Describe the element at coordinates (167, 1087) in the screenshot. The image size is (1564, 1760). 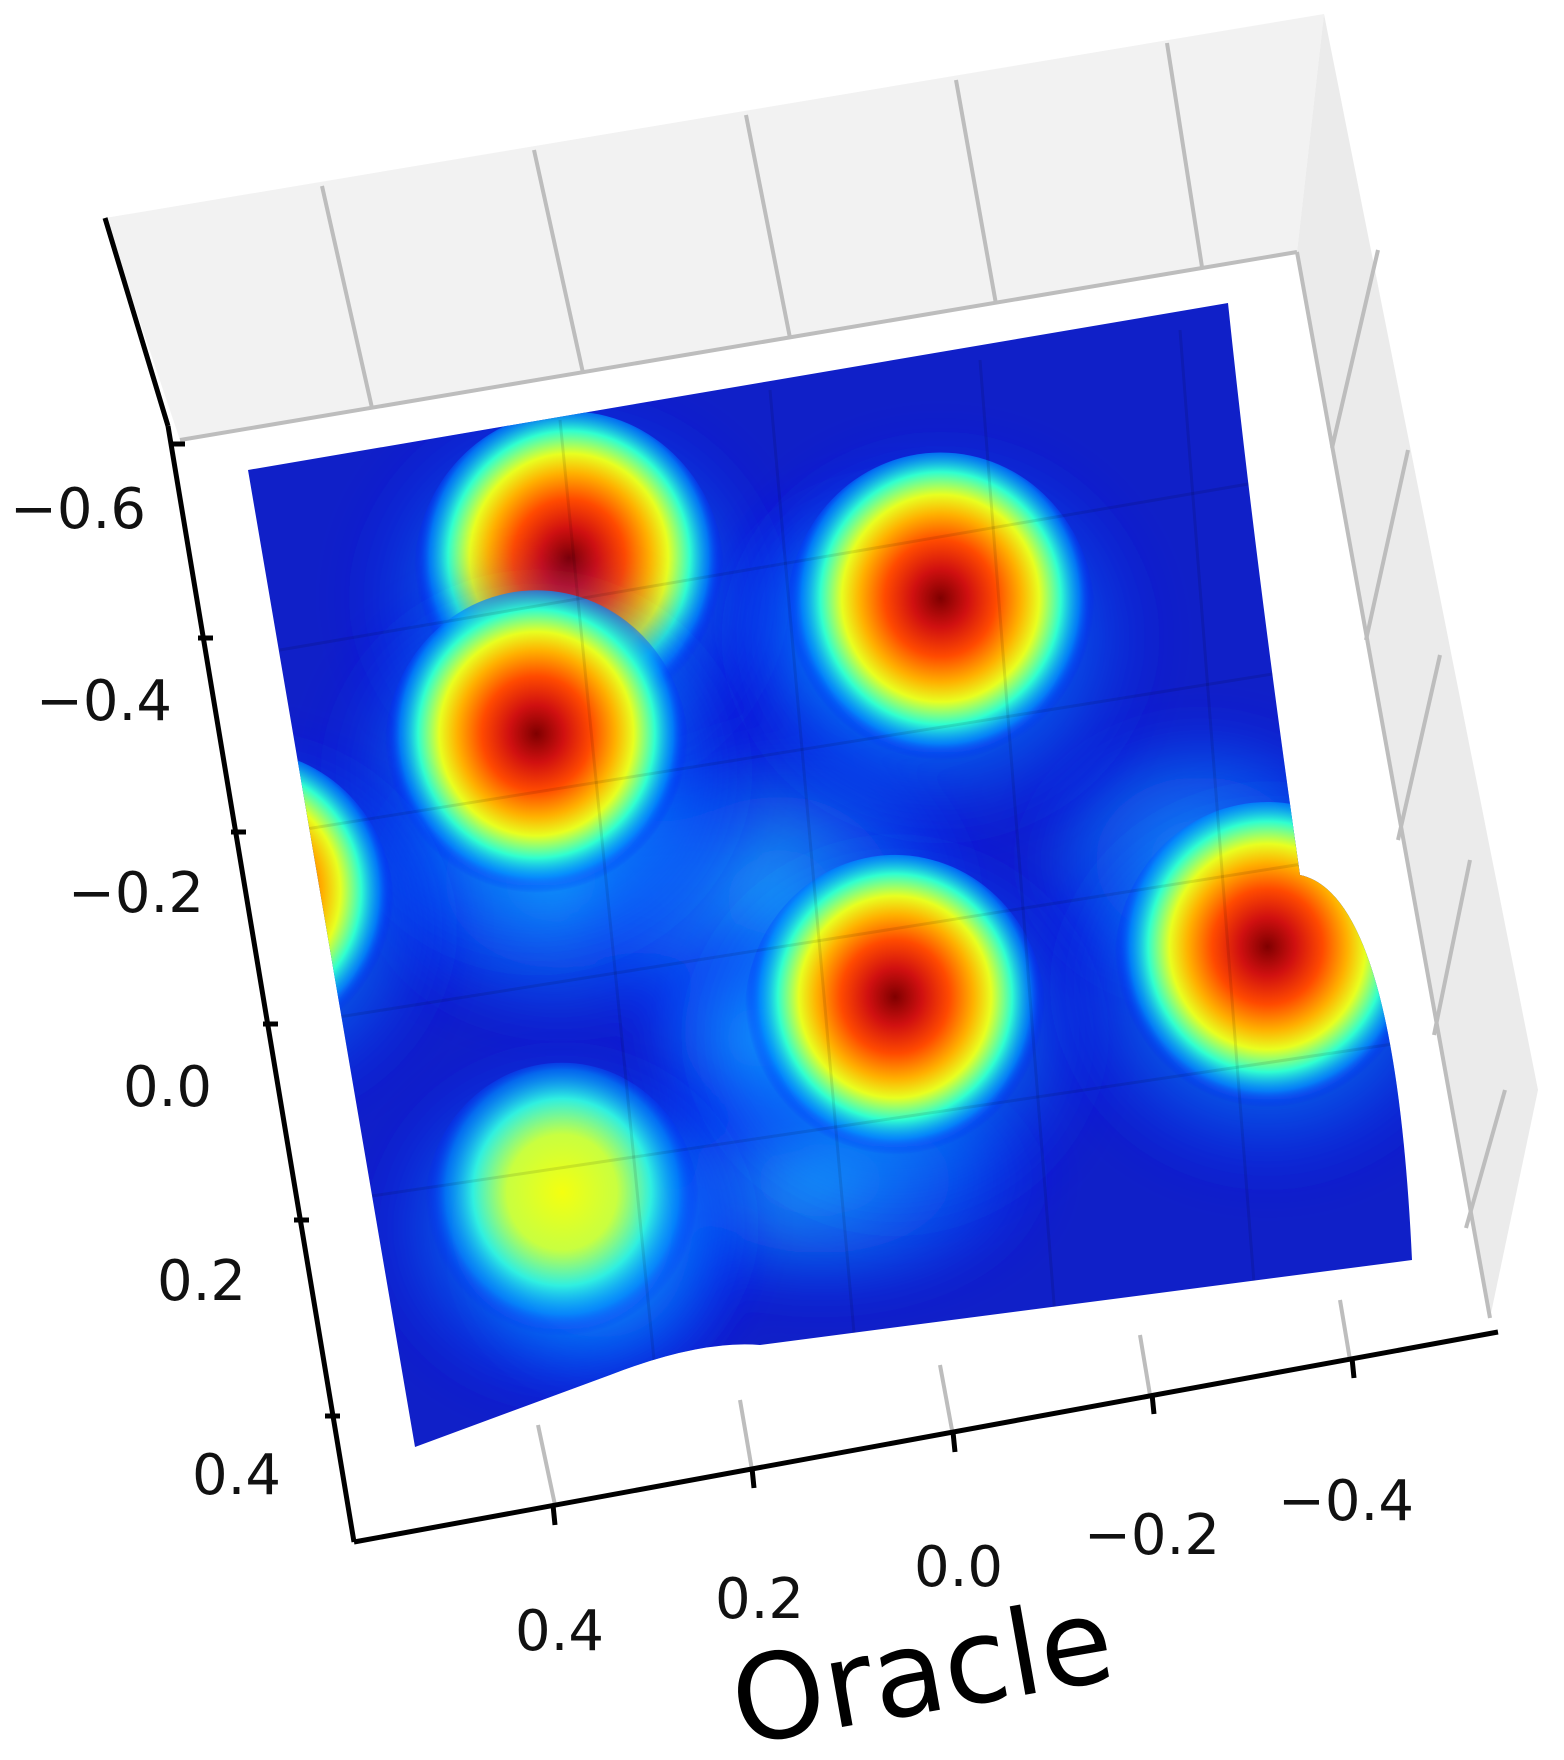
I see `y-tick-label-3: 0.0` at that location.